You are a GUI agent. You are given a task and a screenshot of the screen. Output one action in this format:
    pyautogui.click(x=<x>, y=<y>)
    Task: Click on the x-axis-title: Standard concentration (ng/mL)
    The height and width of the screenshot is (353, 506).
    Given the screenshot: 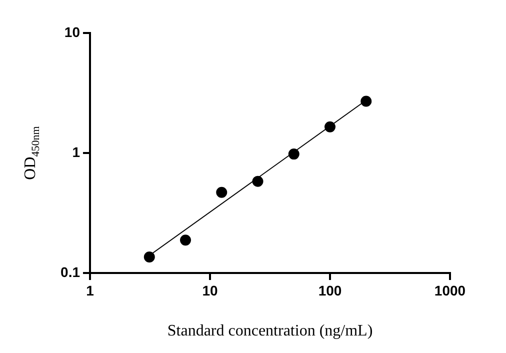 What is the action you would take?
    pyautogui.click(x=270, y=331)
    